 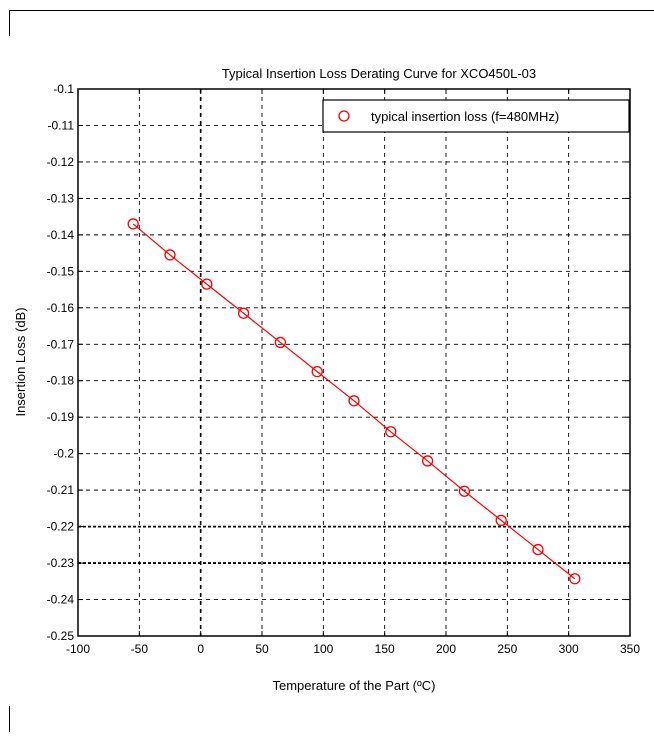 I want to click on y-tick-label: -0.18, so click(x=61, y=381).